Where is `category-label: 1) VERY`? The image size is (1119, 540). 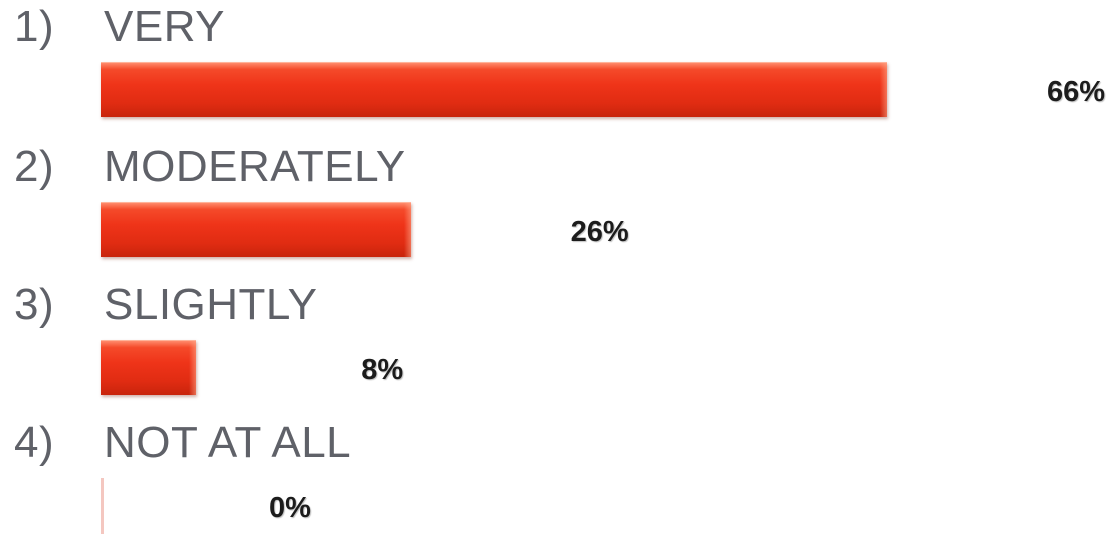 category-label: 1) VERY is located at coordinates (119, 27).